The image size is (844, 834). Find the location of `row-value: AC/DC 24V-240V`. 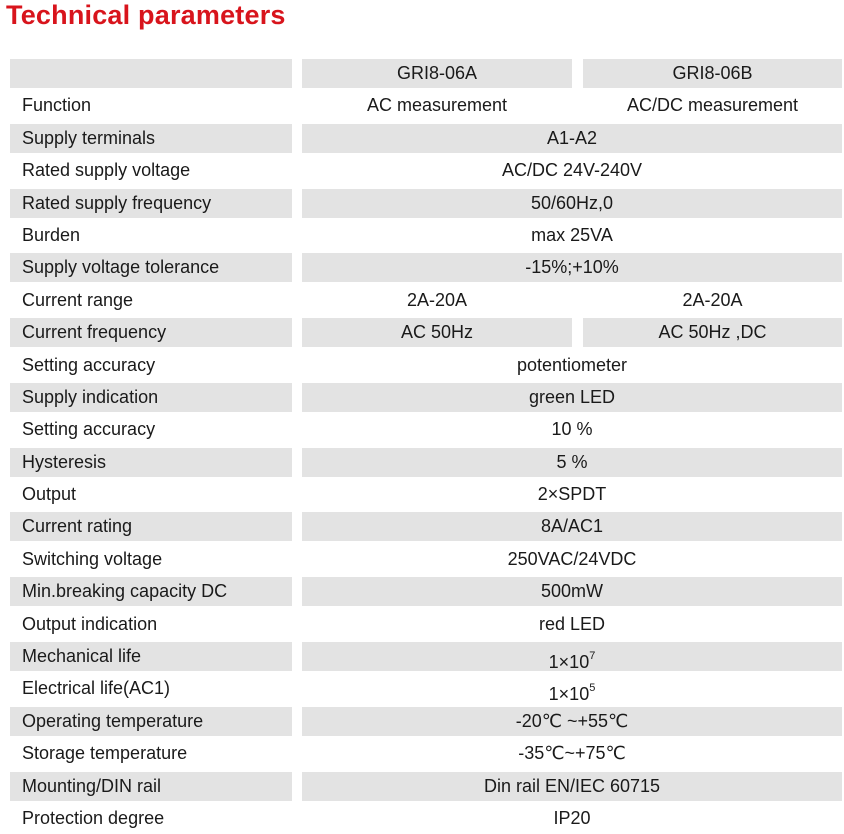

row-value: AC/DC 24V-240V is located at coordinates (572, 170).